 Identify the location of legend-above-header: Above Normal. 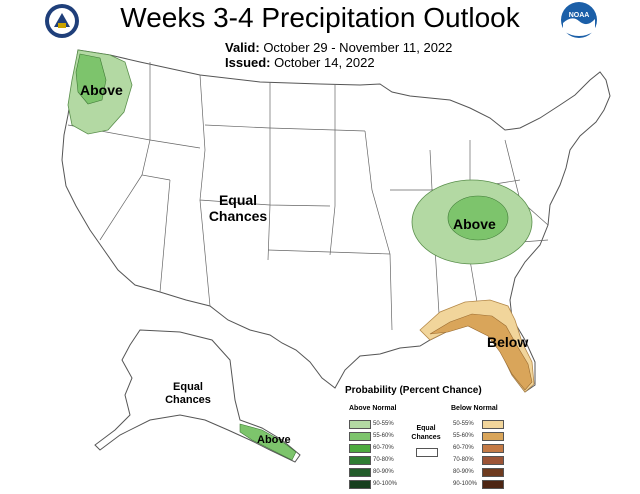
(373, 408).